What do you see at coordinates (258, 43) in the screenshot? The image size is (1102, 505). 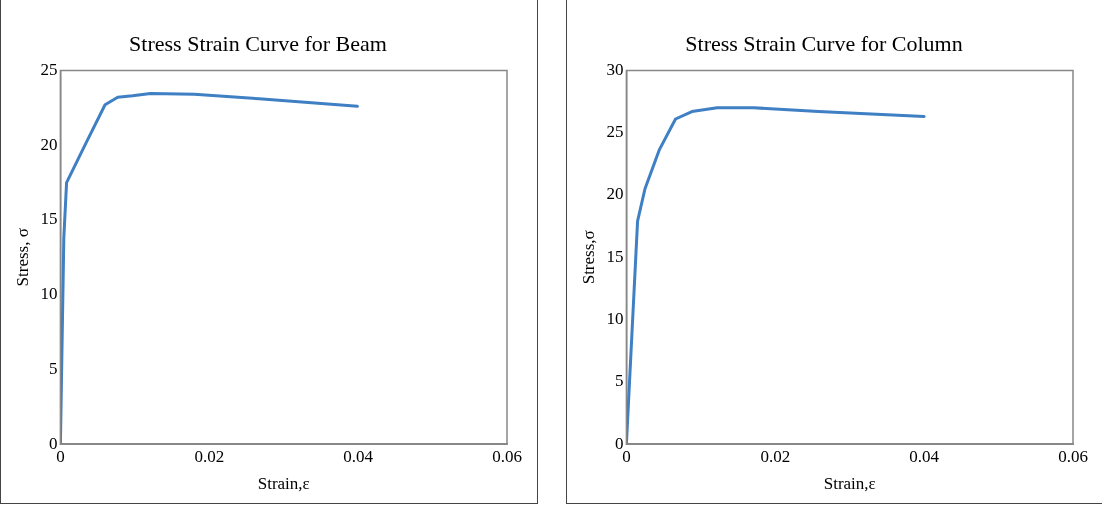 I see `chart-title: Stress Strain Curve for Beam` at bounding box center [258, 43].